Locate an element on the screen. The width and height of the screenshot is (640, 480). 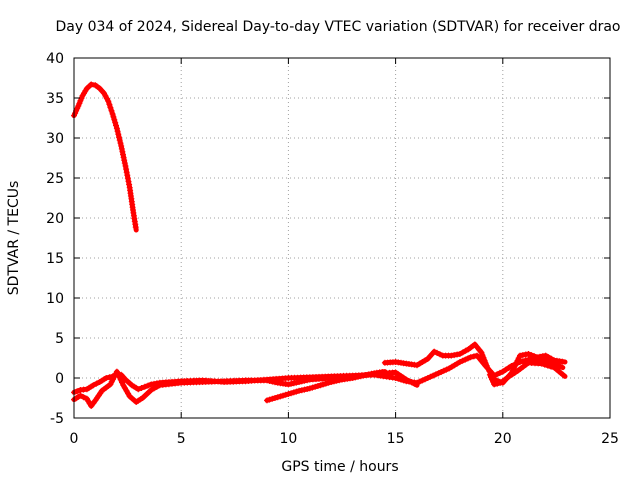
x-tick-label: 10 is located at coordinates (288, 439).